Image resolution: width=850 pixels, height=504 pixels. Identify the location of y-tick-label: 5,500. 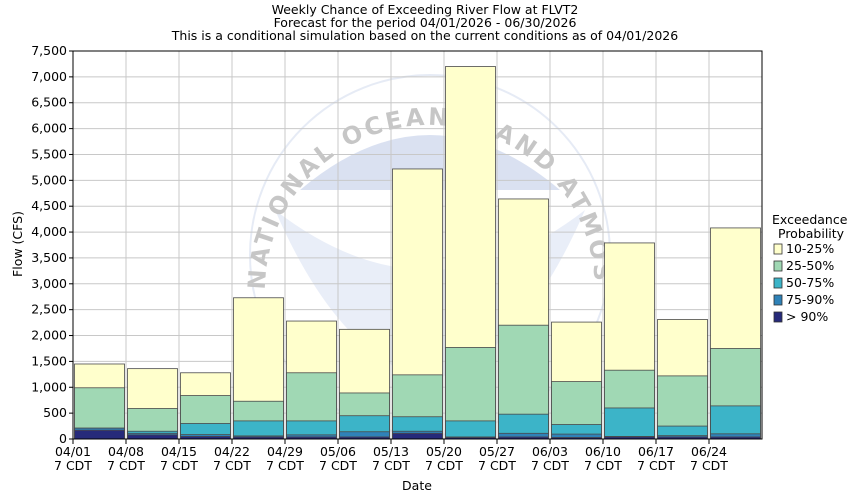
(49, 153).